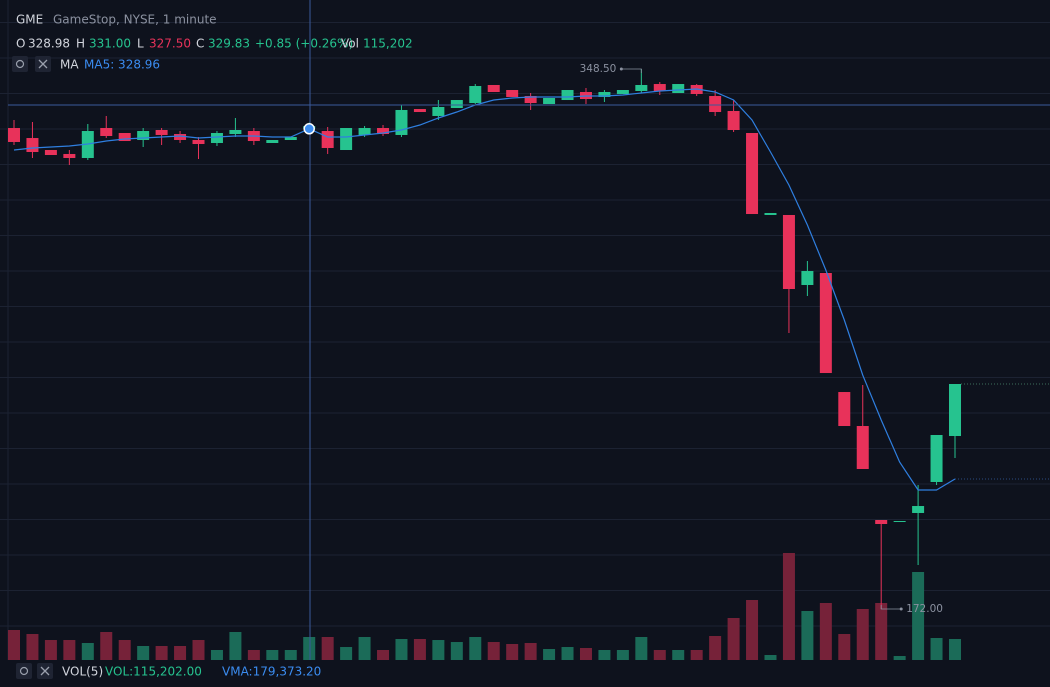 This screenshot has width=1050, height=687. Describe the element at coordinates (110, 44) in the screenshot. I see `legend-value: 331.00` at that location.